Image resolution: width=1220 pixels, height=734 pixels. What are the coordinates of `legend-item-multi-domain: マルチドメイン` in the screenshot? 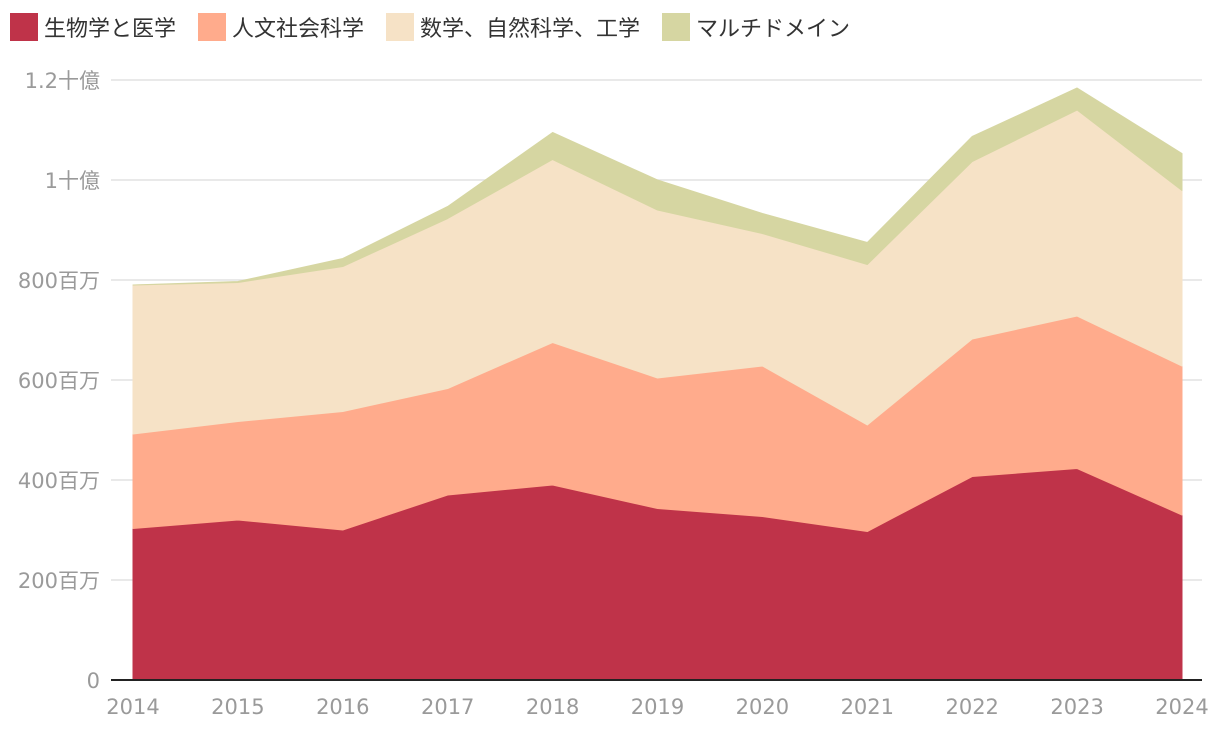 It's located at (756, 27).